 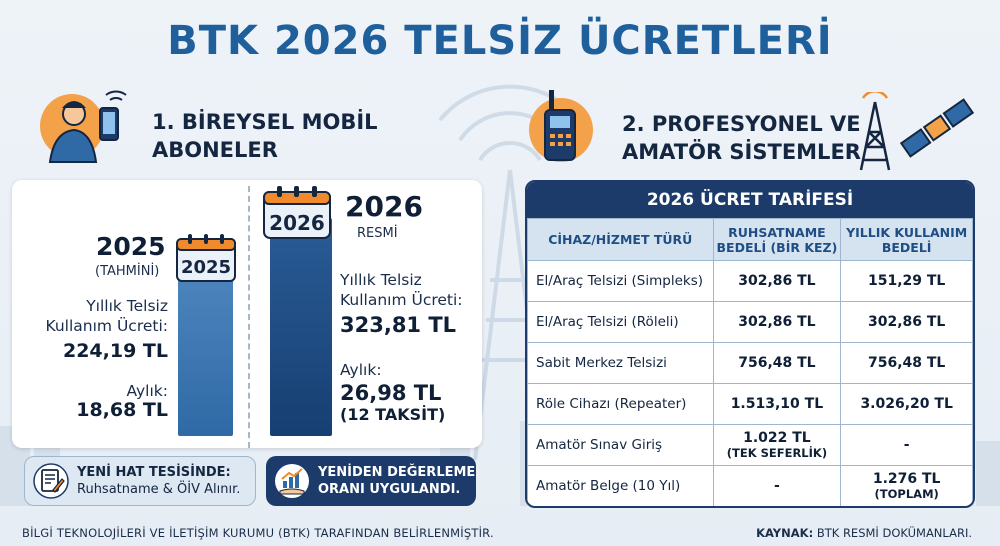 I want to click on annual-fee-cell: 302,86 TL, so click(x=906, y=322).